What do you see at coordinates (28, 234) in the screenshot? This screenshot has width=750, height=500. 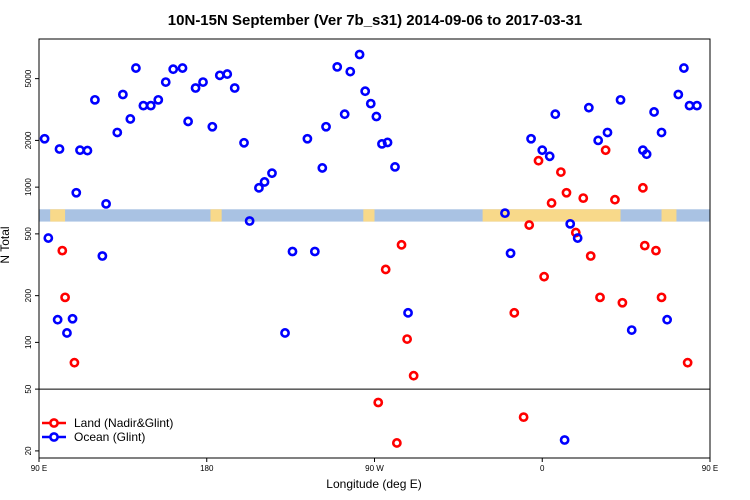 I see `y-tick-label: 500` at bounding box center [28, 234].